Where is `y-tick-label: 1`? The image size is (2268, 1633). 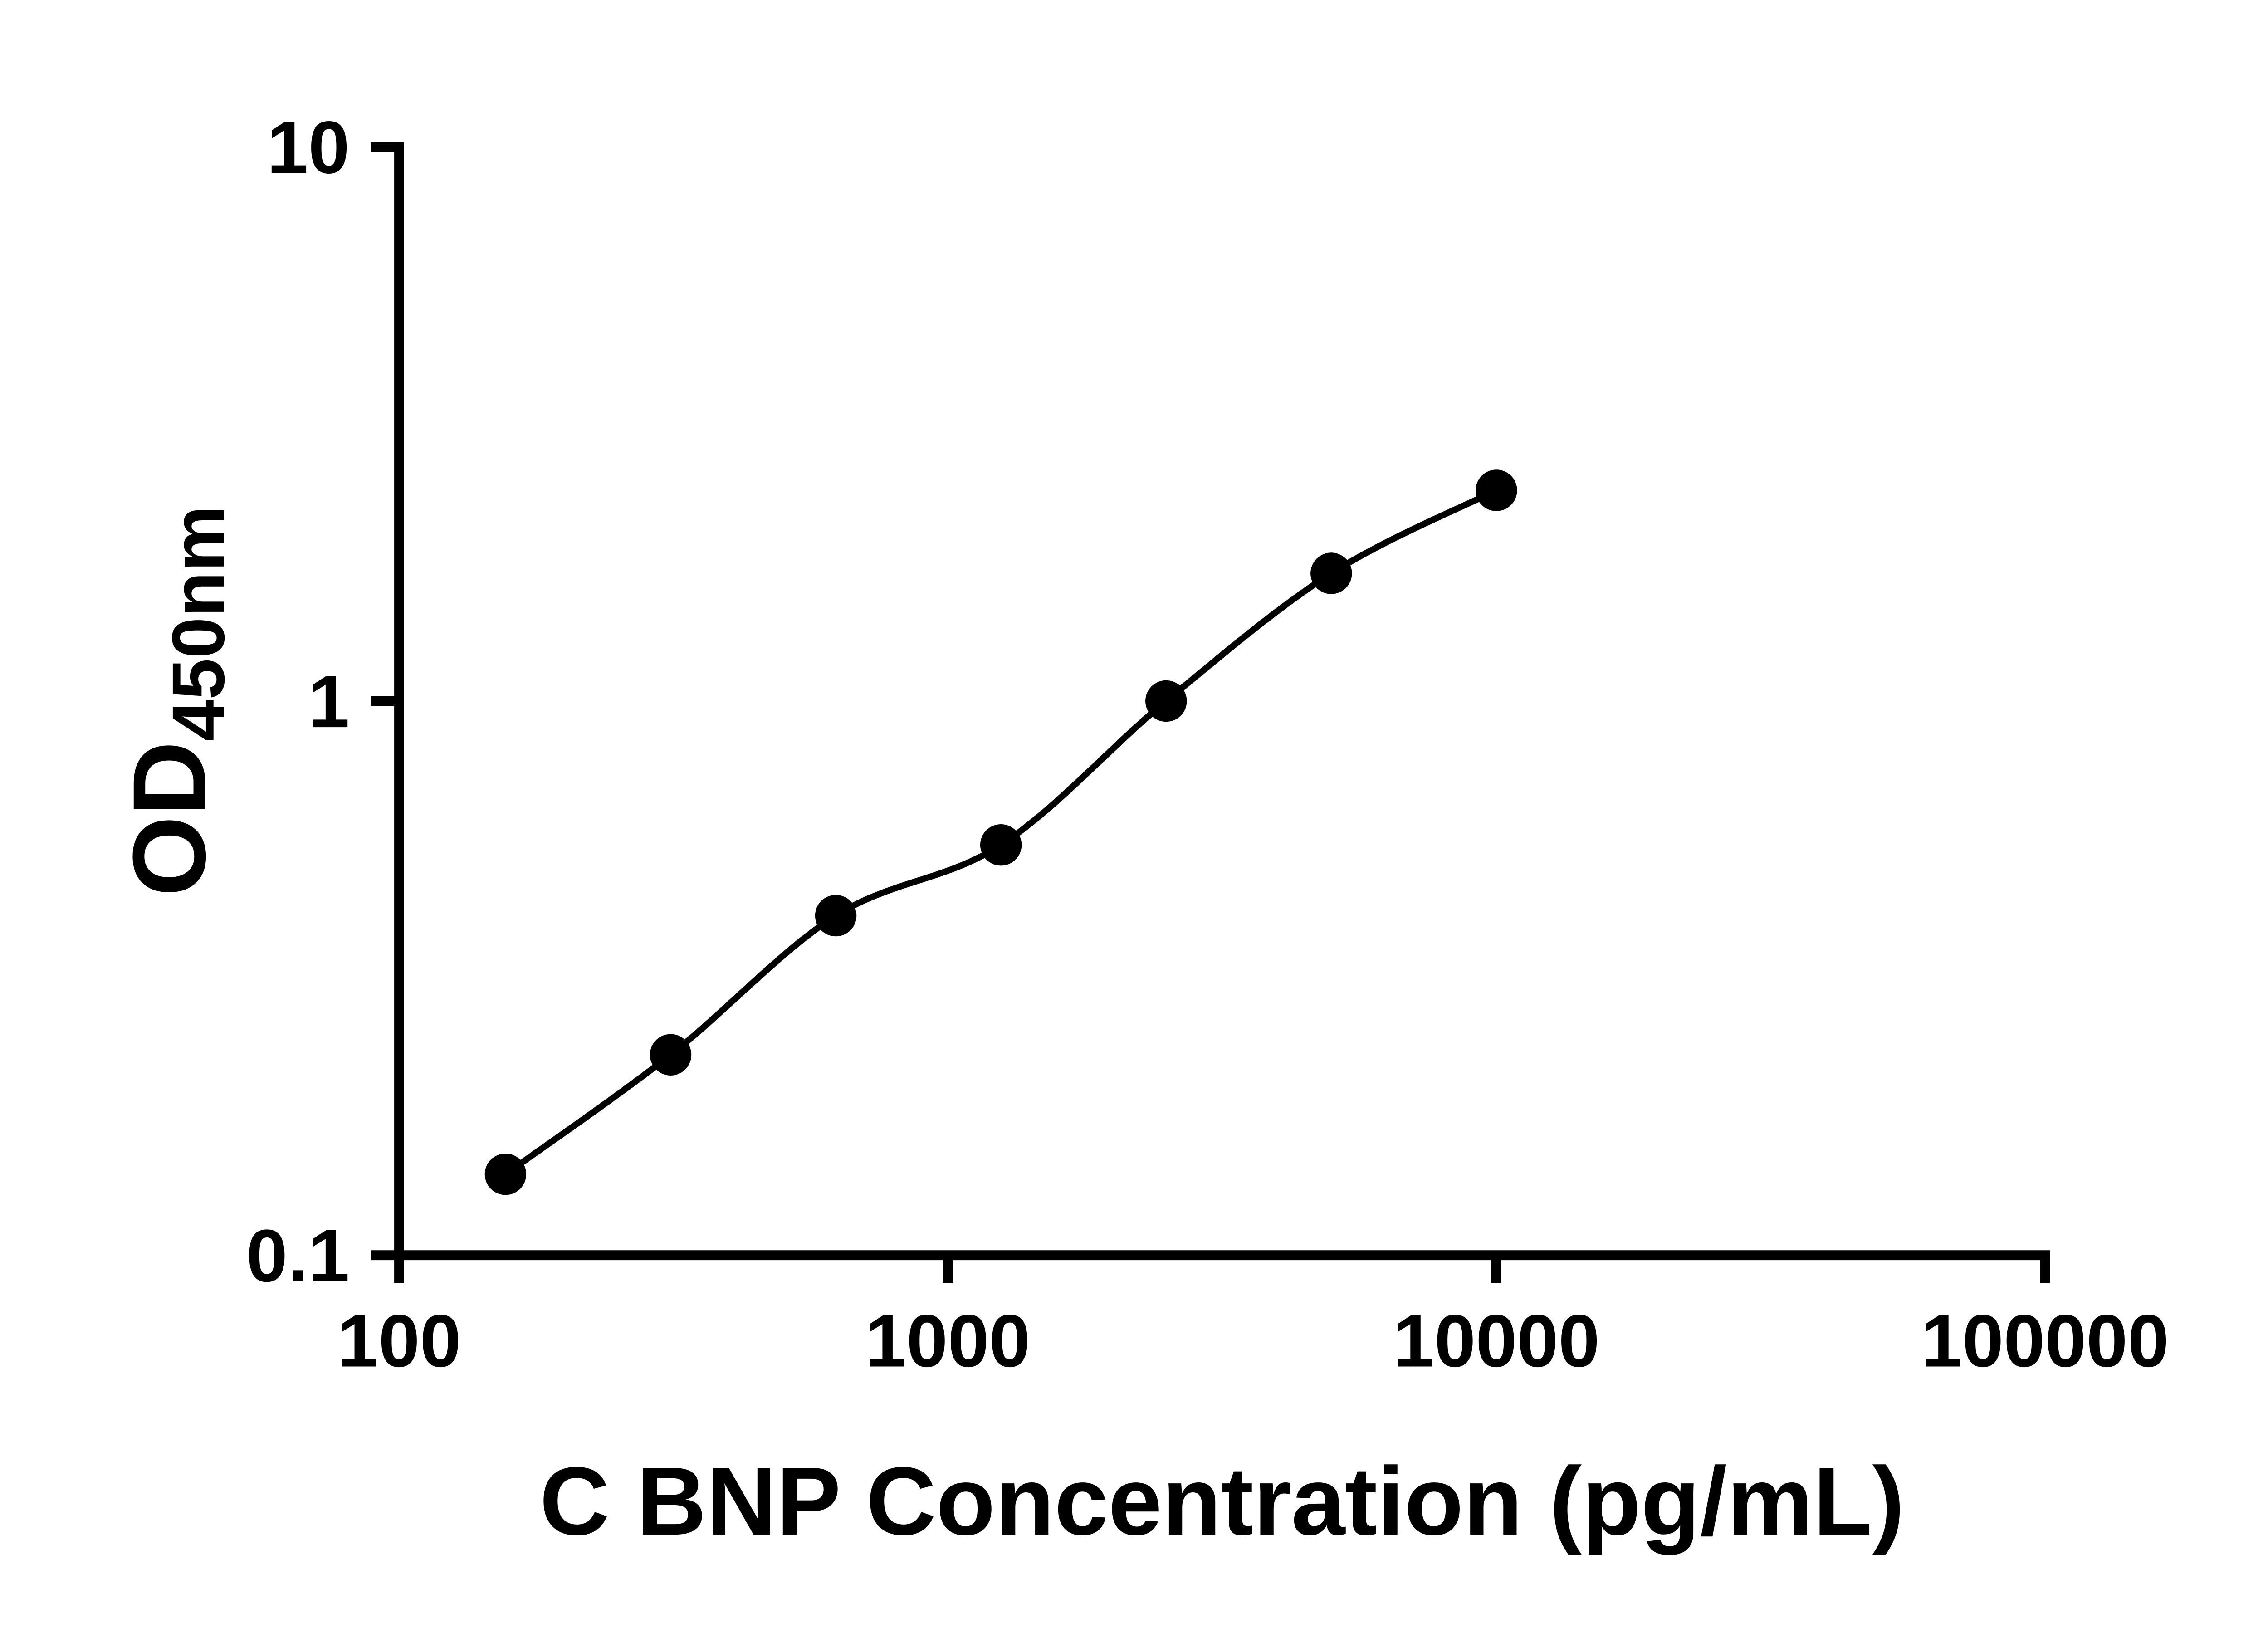 y-tick-label: 1 is located at coordinates (329, 701).